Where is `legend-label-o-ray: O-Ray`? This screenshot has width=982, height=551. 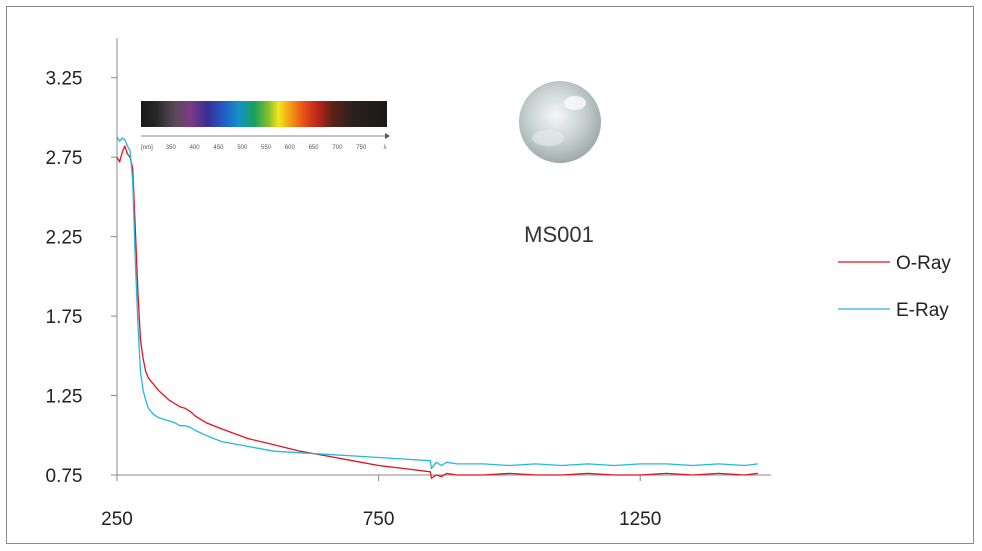
legend-label-o-ray: O-Ray is located at coordinates (923, 263).